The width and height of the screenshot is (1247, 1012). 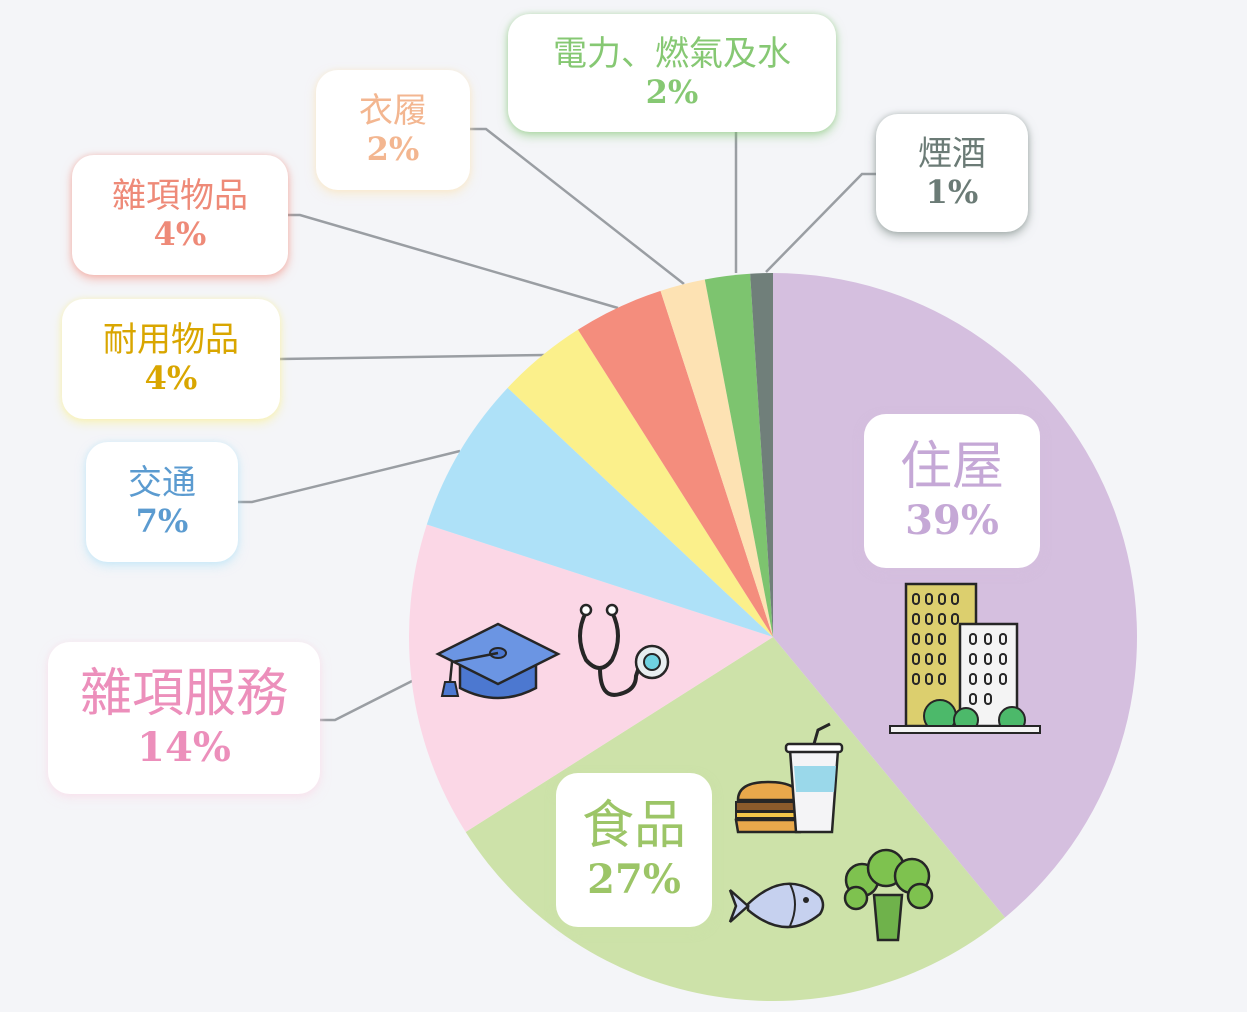 What do you see at coordinates (672, 54) in the screenshot?
I see `slice-label-name: 電力、燃氣及水` at bounding box center [672, 54].